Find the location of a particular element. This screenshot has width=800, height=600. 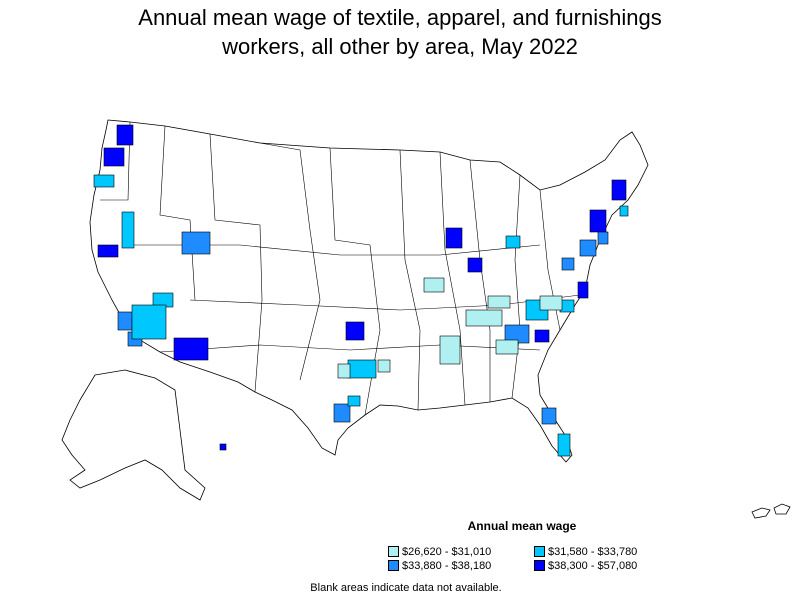

area-utah is located at coordinates (196, 243).